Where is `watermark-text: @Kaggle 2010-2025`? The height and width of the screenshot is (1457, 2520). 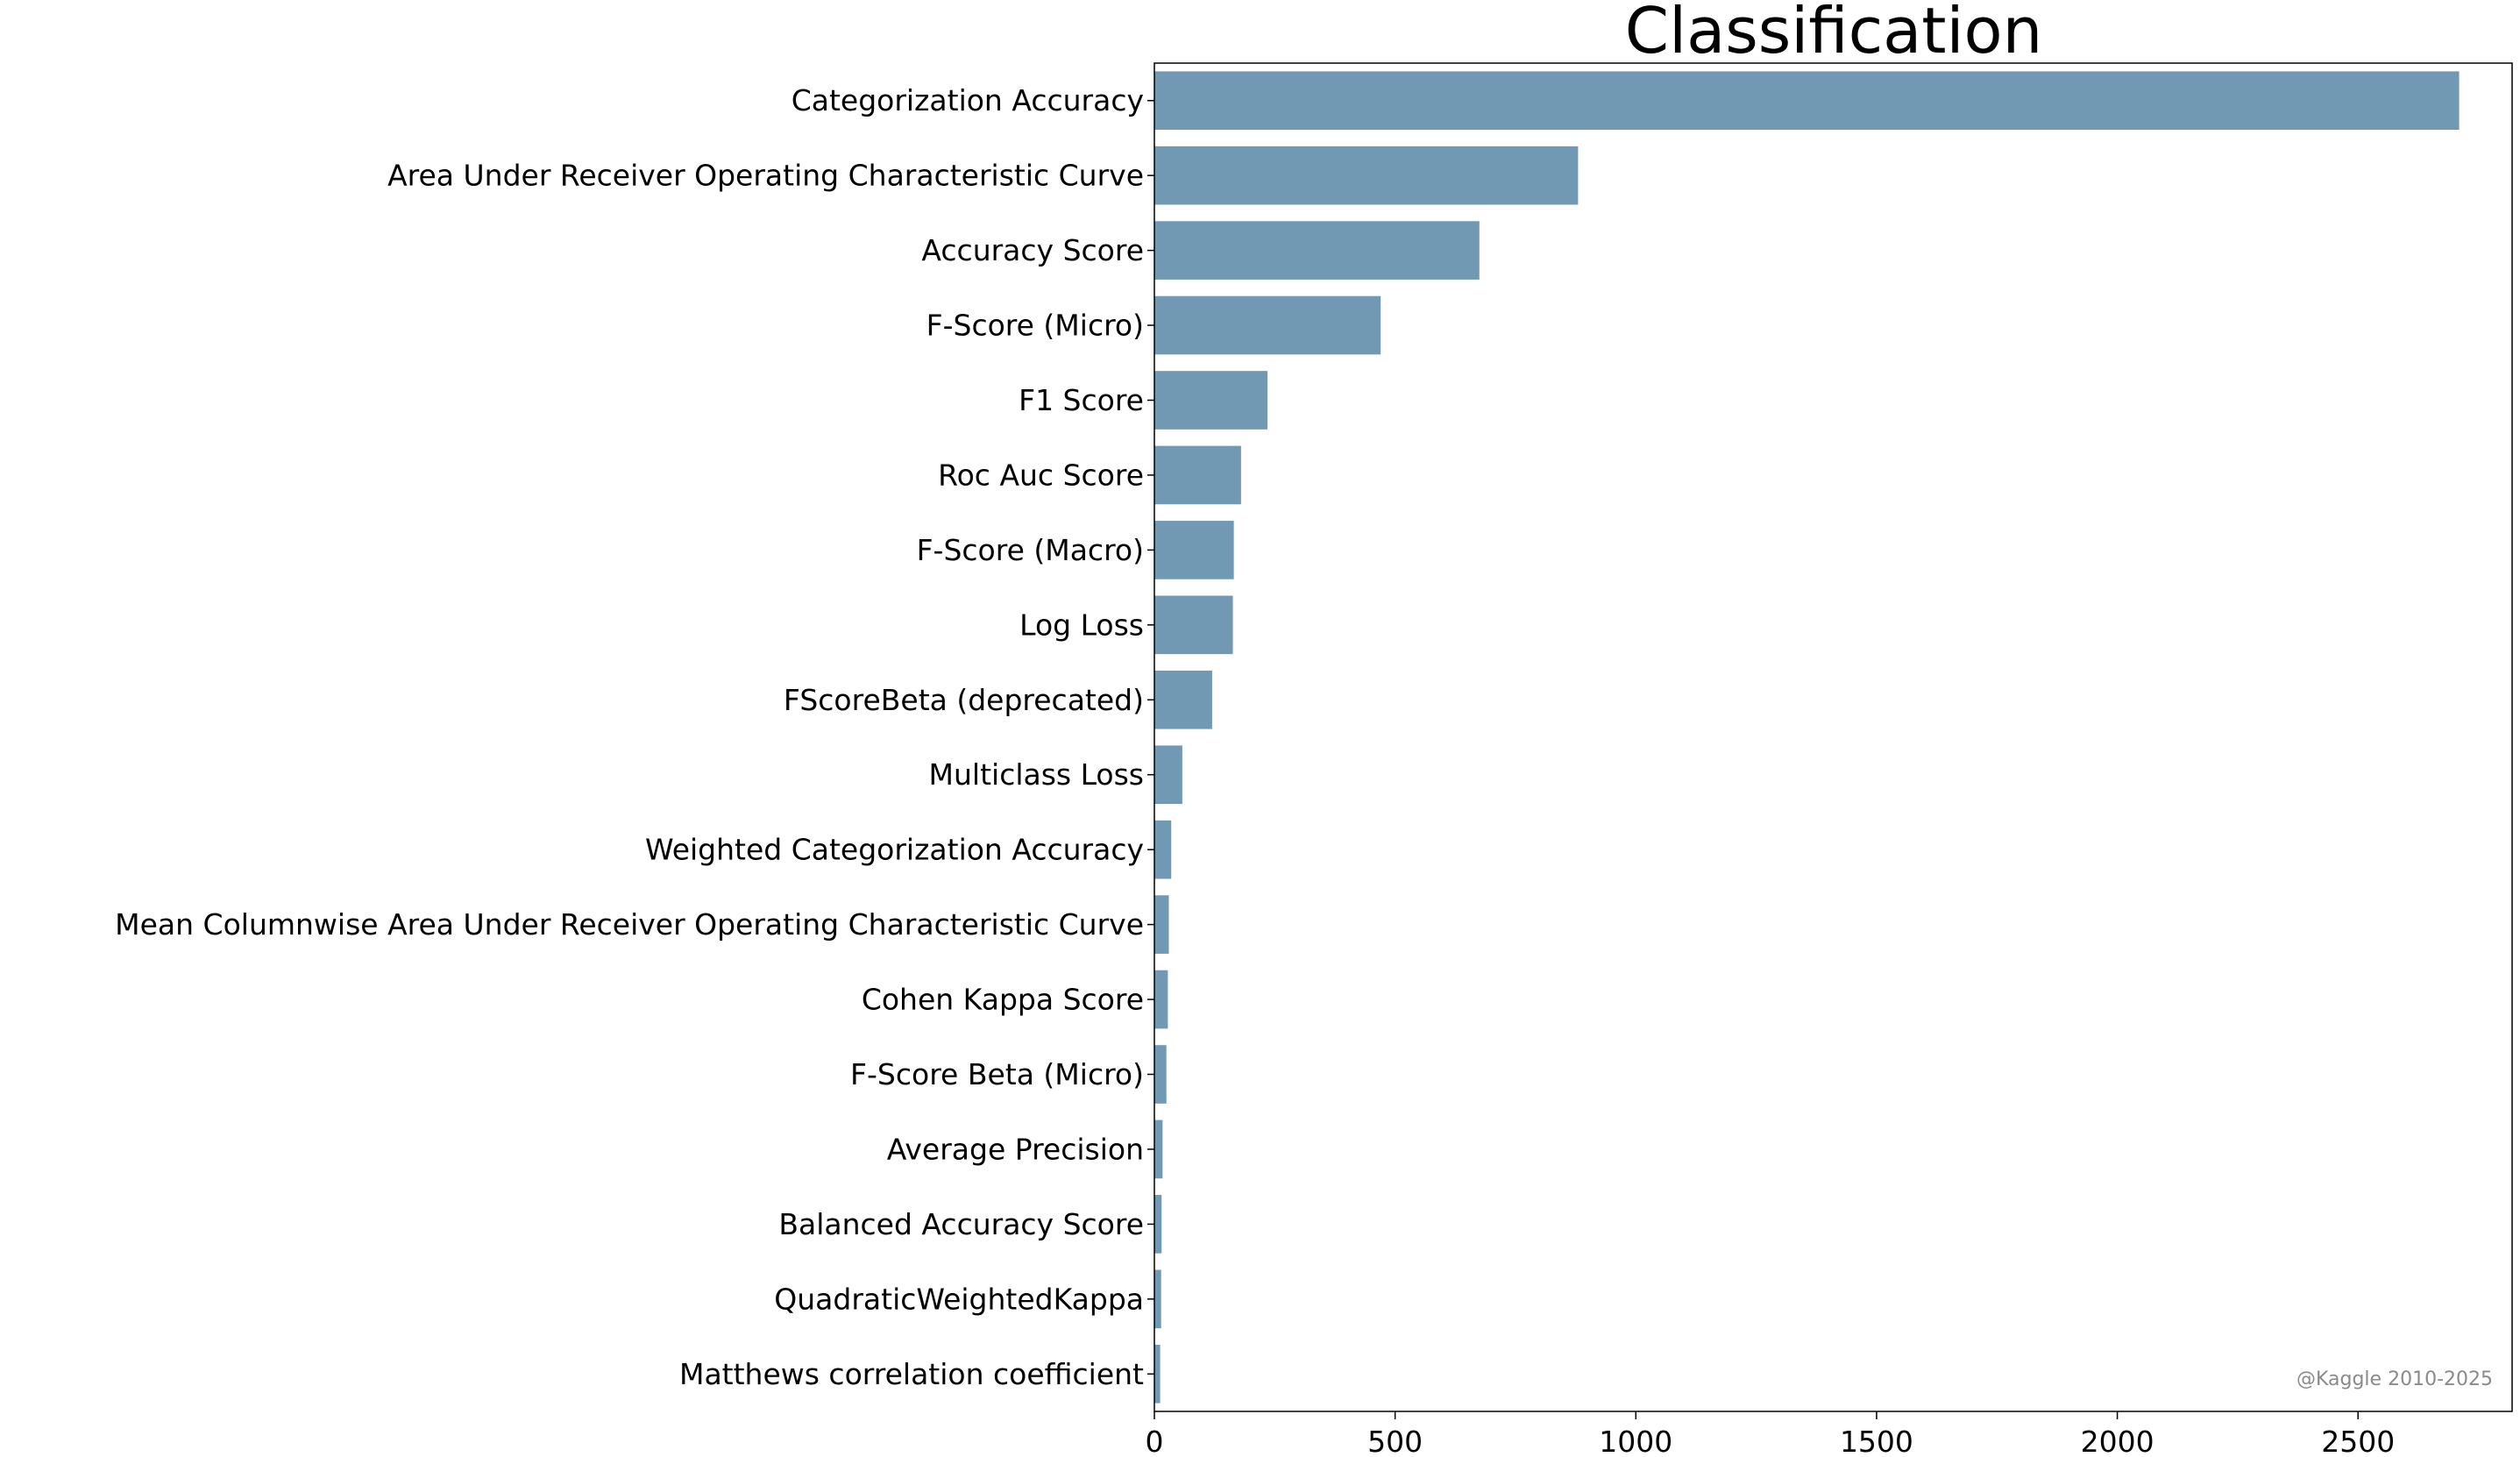 watermark-text: @Kaggle 2010-2025 is located at coordinates (2394, 1379).